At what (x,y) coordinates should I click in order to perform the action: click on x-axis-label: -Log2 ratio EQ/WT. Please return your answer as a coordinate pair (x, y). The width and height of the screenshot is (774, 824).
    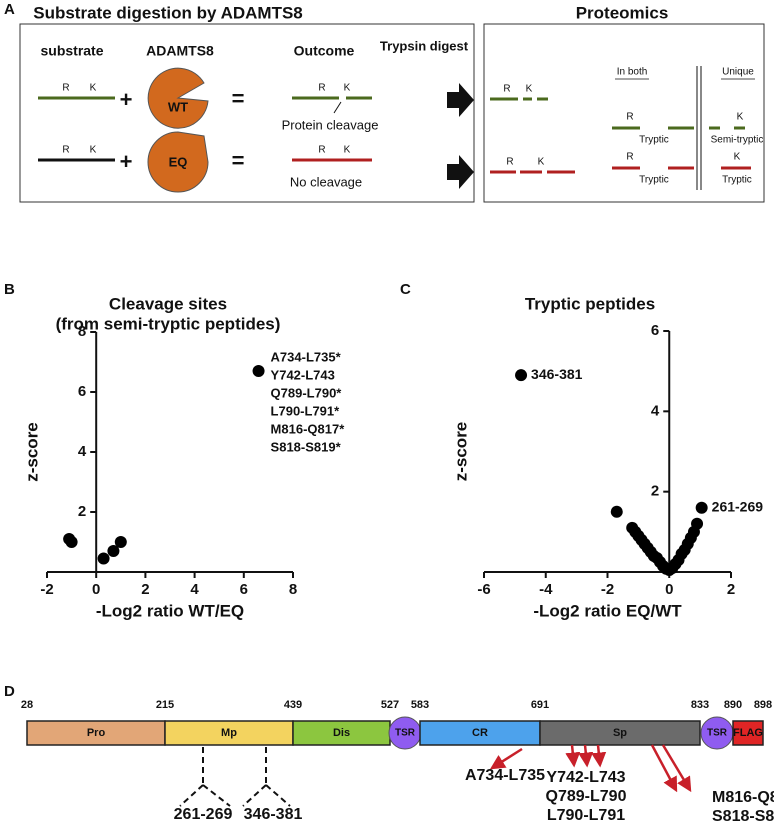
    Looking at the image, I should click on (607, 610).